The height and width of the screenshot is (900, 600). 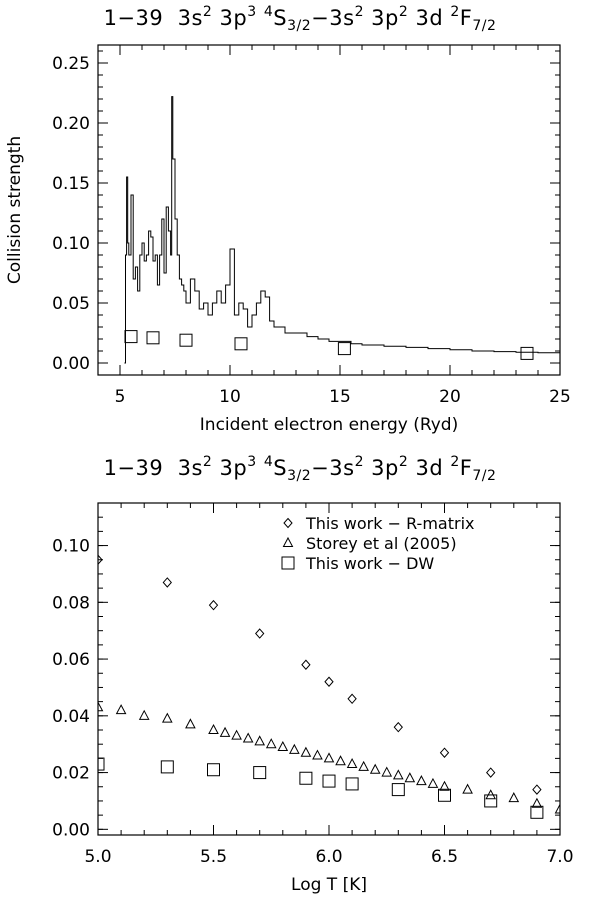 I want to click on title-exp: 4, so click(x=268, y=462).